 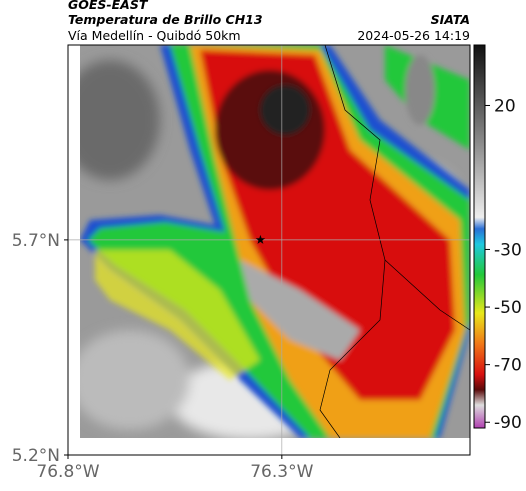 I want to click on organization: SIATA, so click(x=450, y=19).